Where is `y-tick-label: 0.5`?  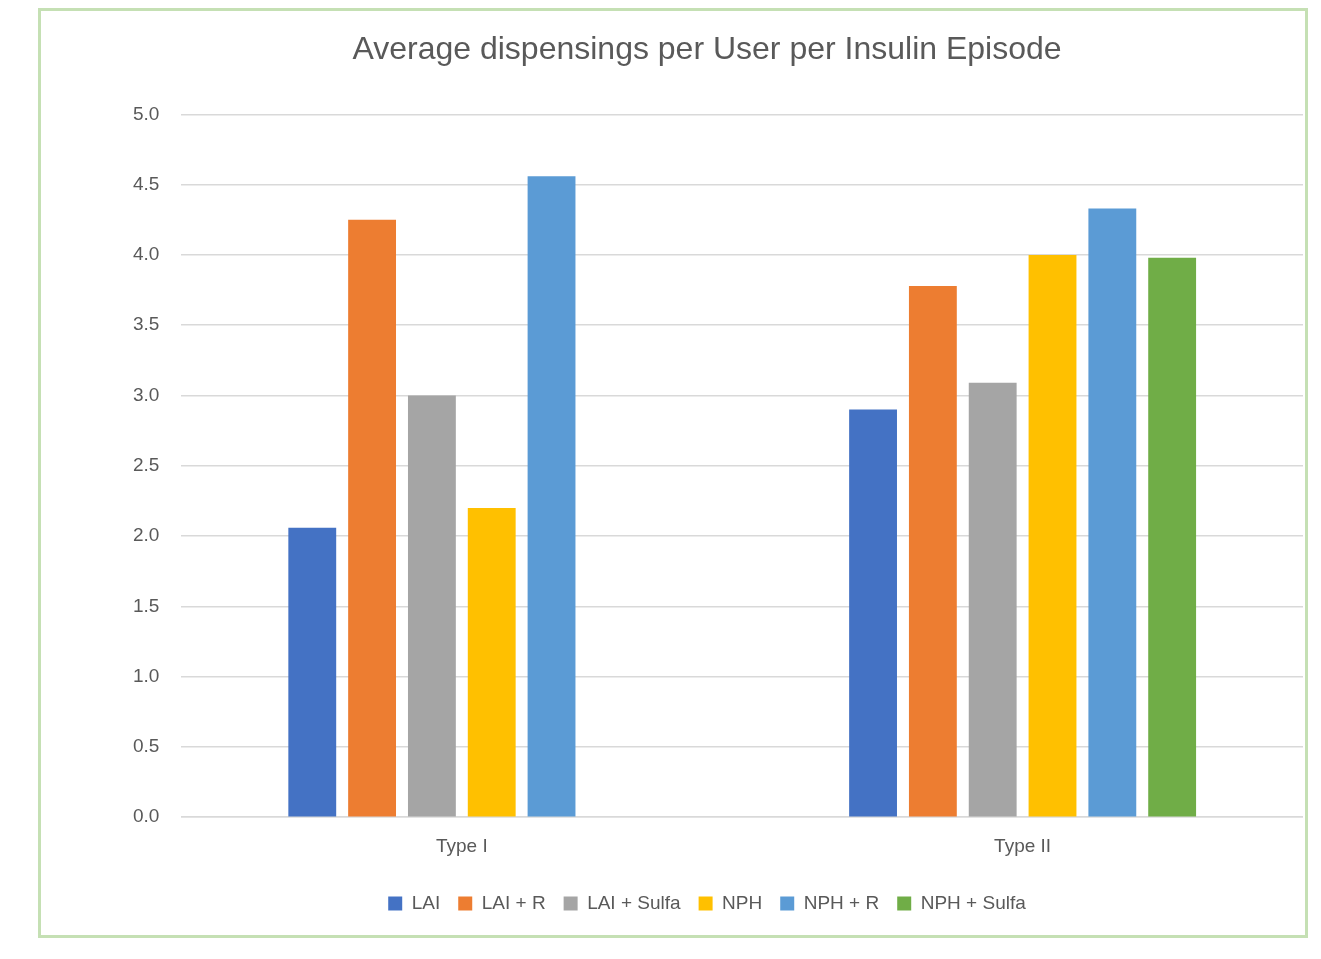
y-tick-label: 0.5 is located at coordinates (146, 746).